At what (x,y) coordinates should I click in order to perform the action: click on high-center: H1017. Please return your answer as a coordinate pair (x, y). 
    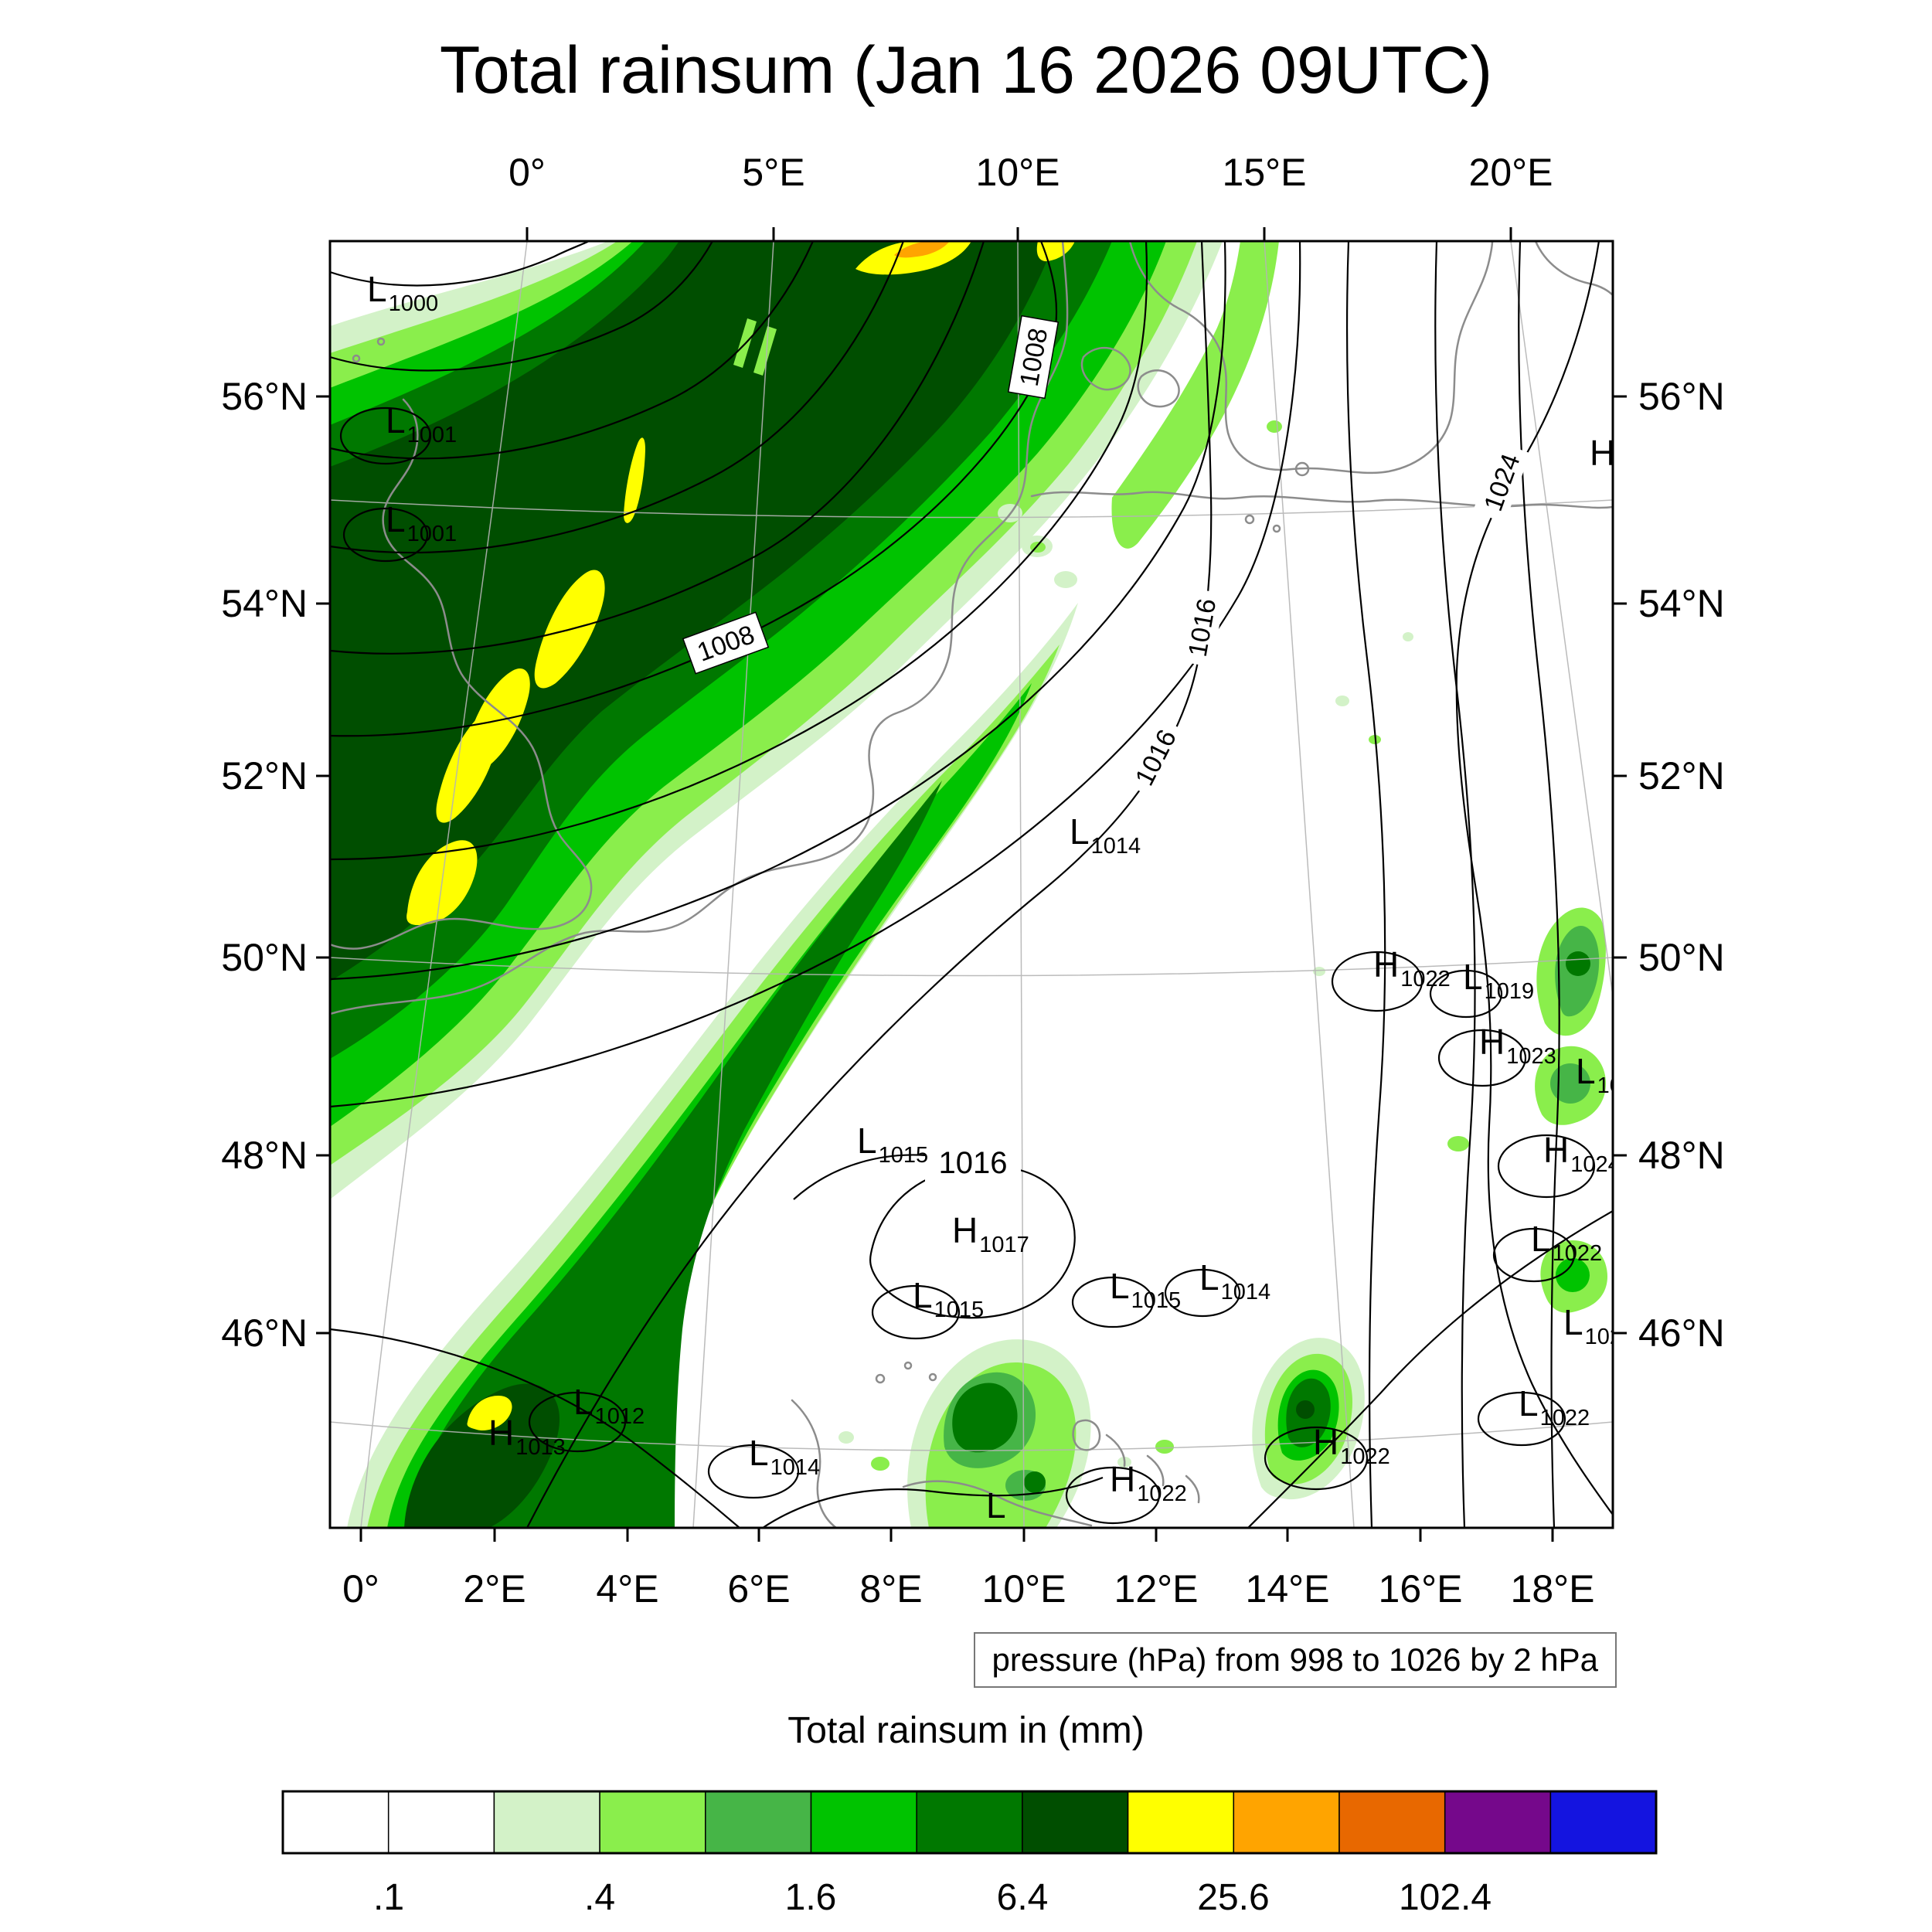
    Looking at the image, I should click on (991, 1234).